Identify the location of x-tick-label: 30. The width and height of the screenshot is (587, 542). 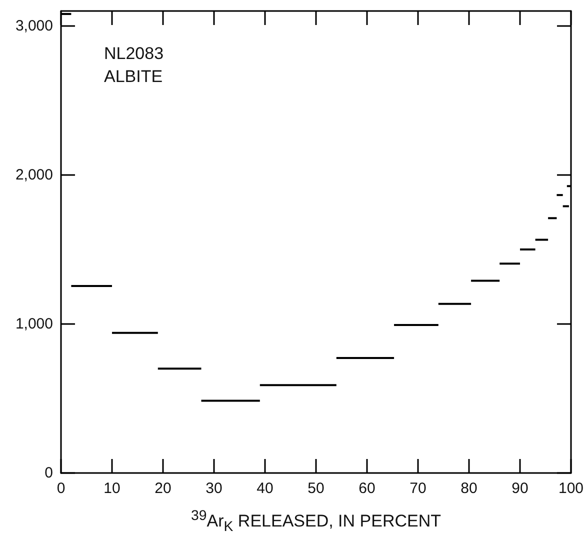
(214, 488).